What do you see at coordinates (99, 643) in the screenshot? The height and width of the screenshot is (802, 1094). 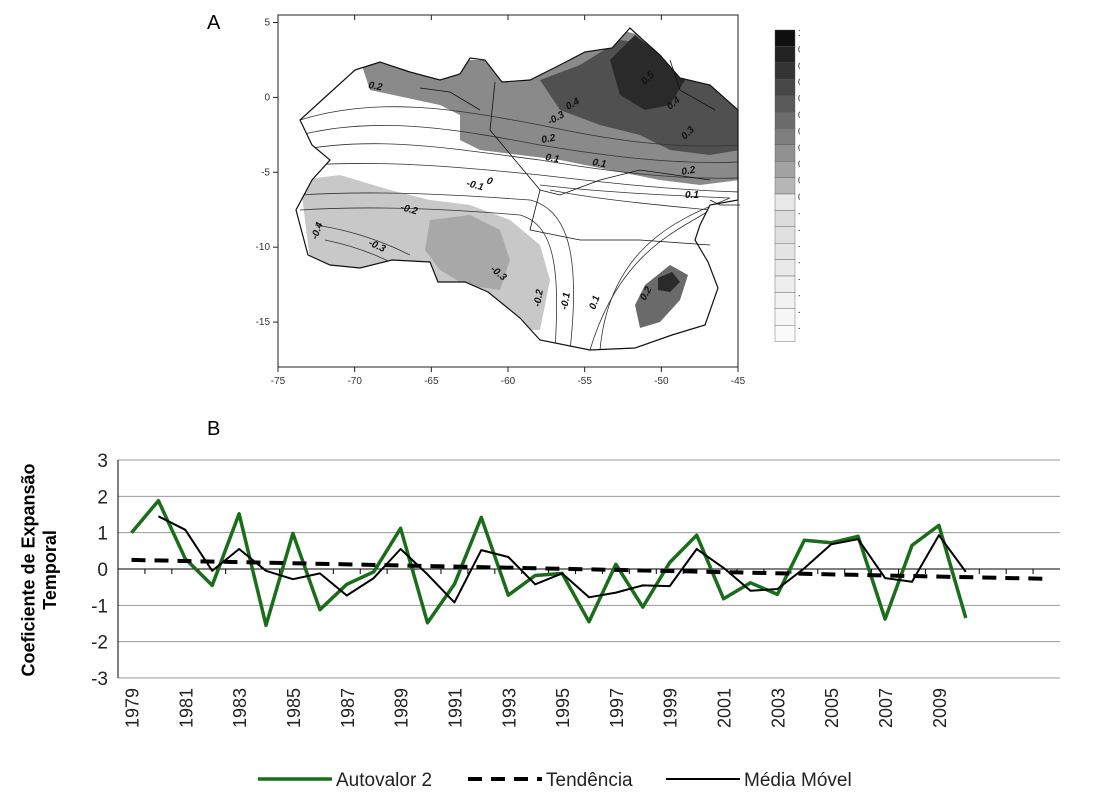 I see `y-tick-label: -2` at bounding box center [99, 643].